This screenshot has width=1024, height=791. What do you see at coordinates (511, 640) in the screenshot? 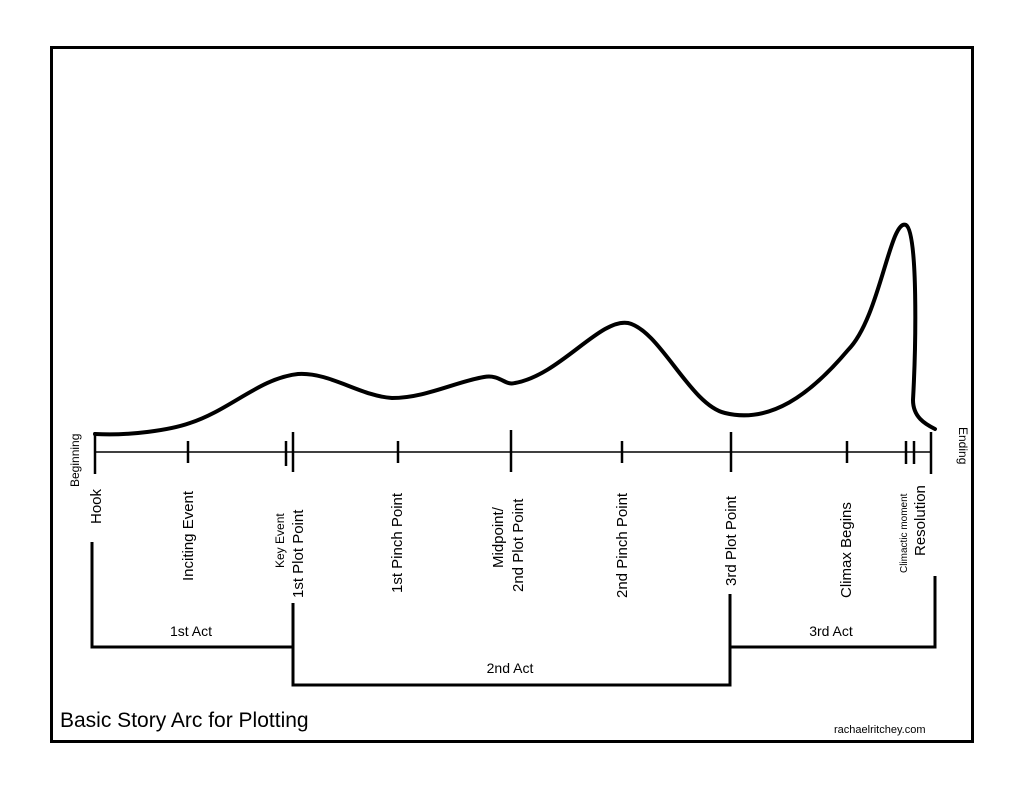
I see `act-2-bracket` at bounding box center [511, 640].